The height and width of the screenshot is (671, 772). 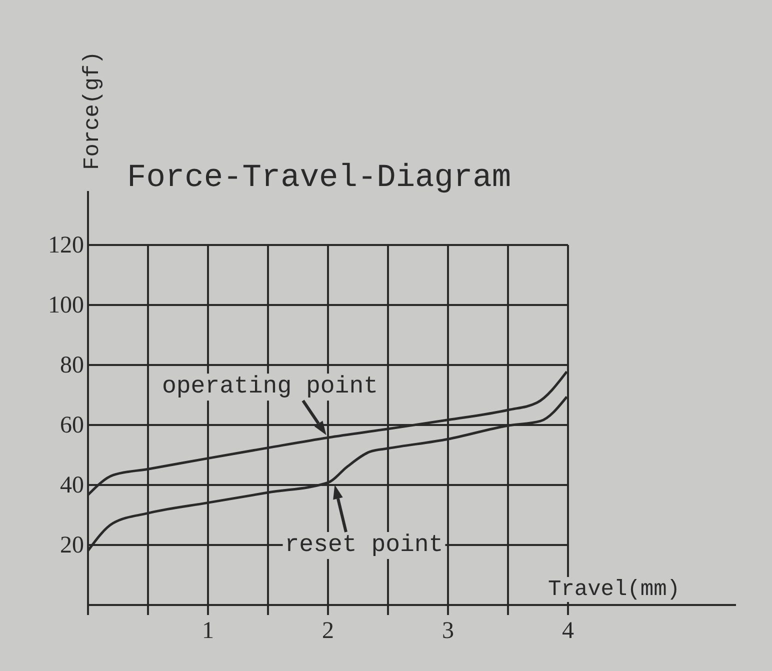 I want to click on y-tick-label: 80, so click(x=72, y=365).